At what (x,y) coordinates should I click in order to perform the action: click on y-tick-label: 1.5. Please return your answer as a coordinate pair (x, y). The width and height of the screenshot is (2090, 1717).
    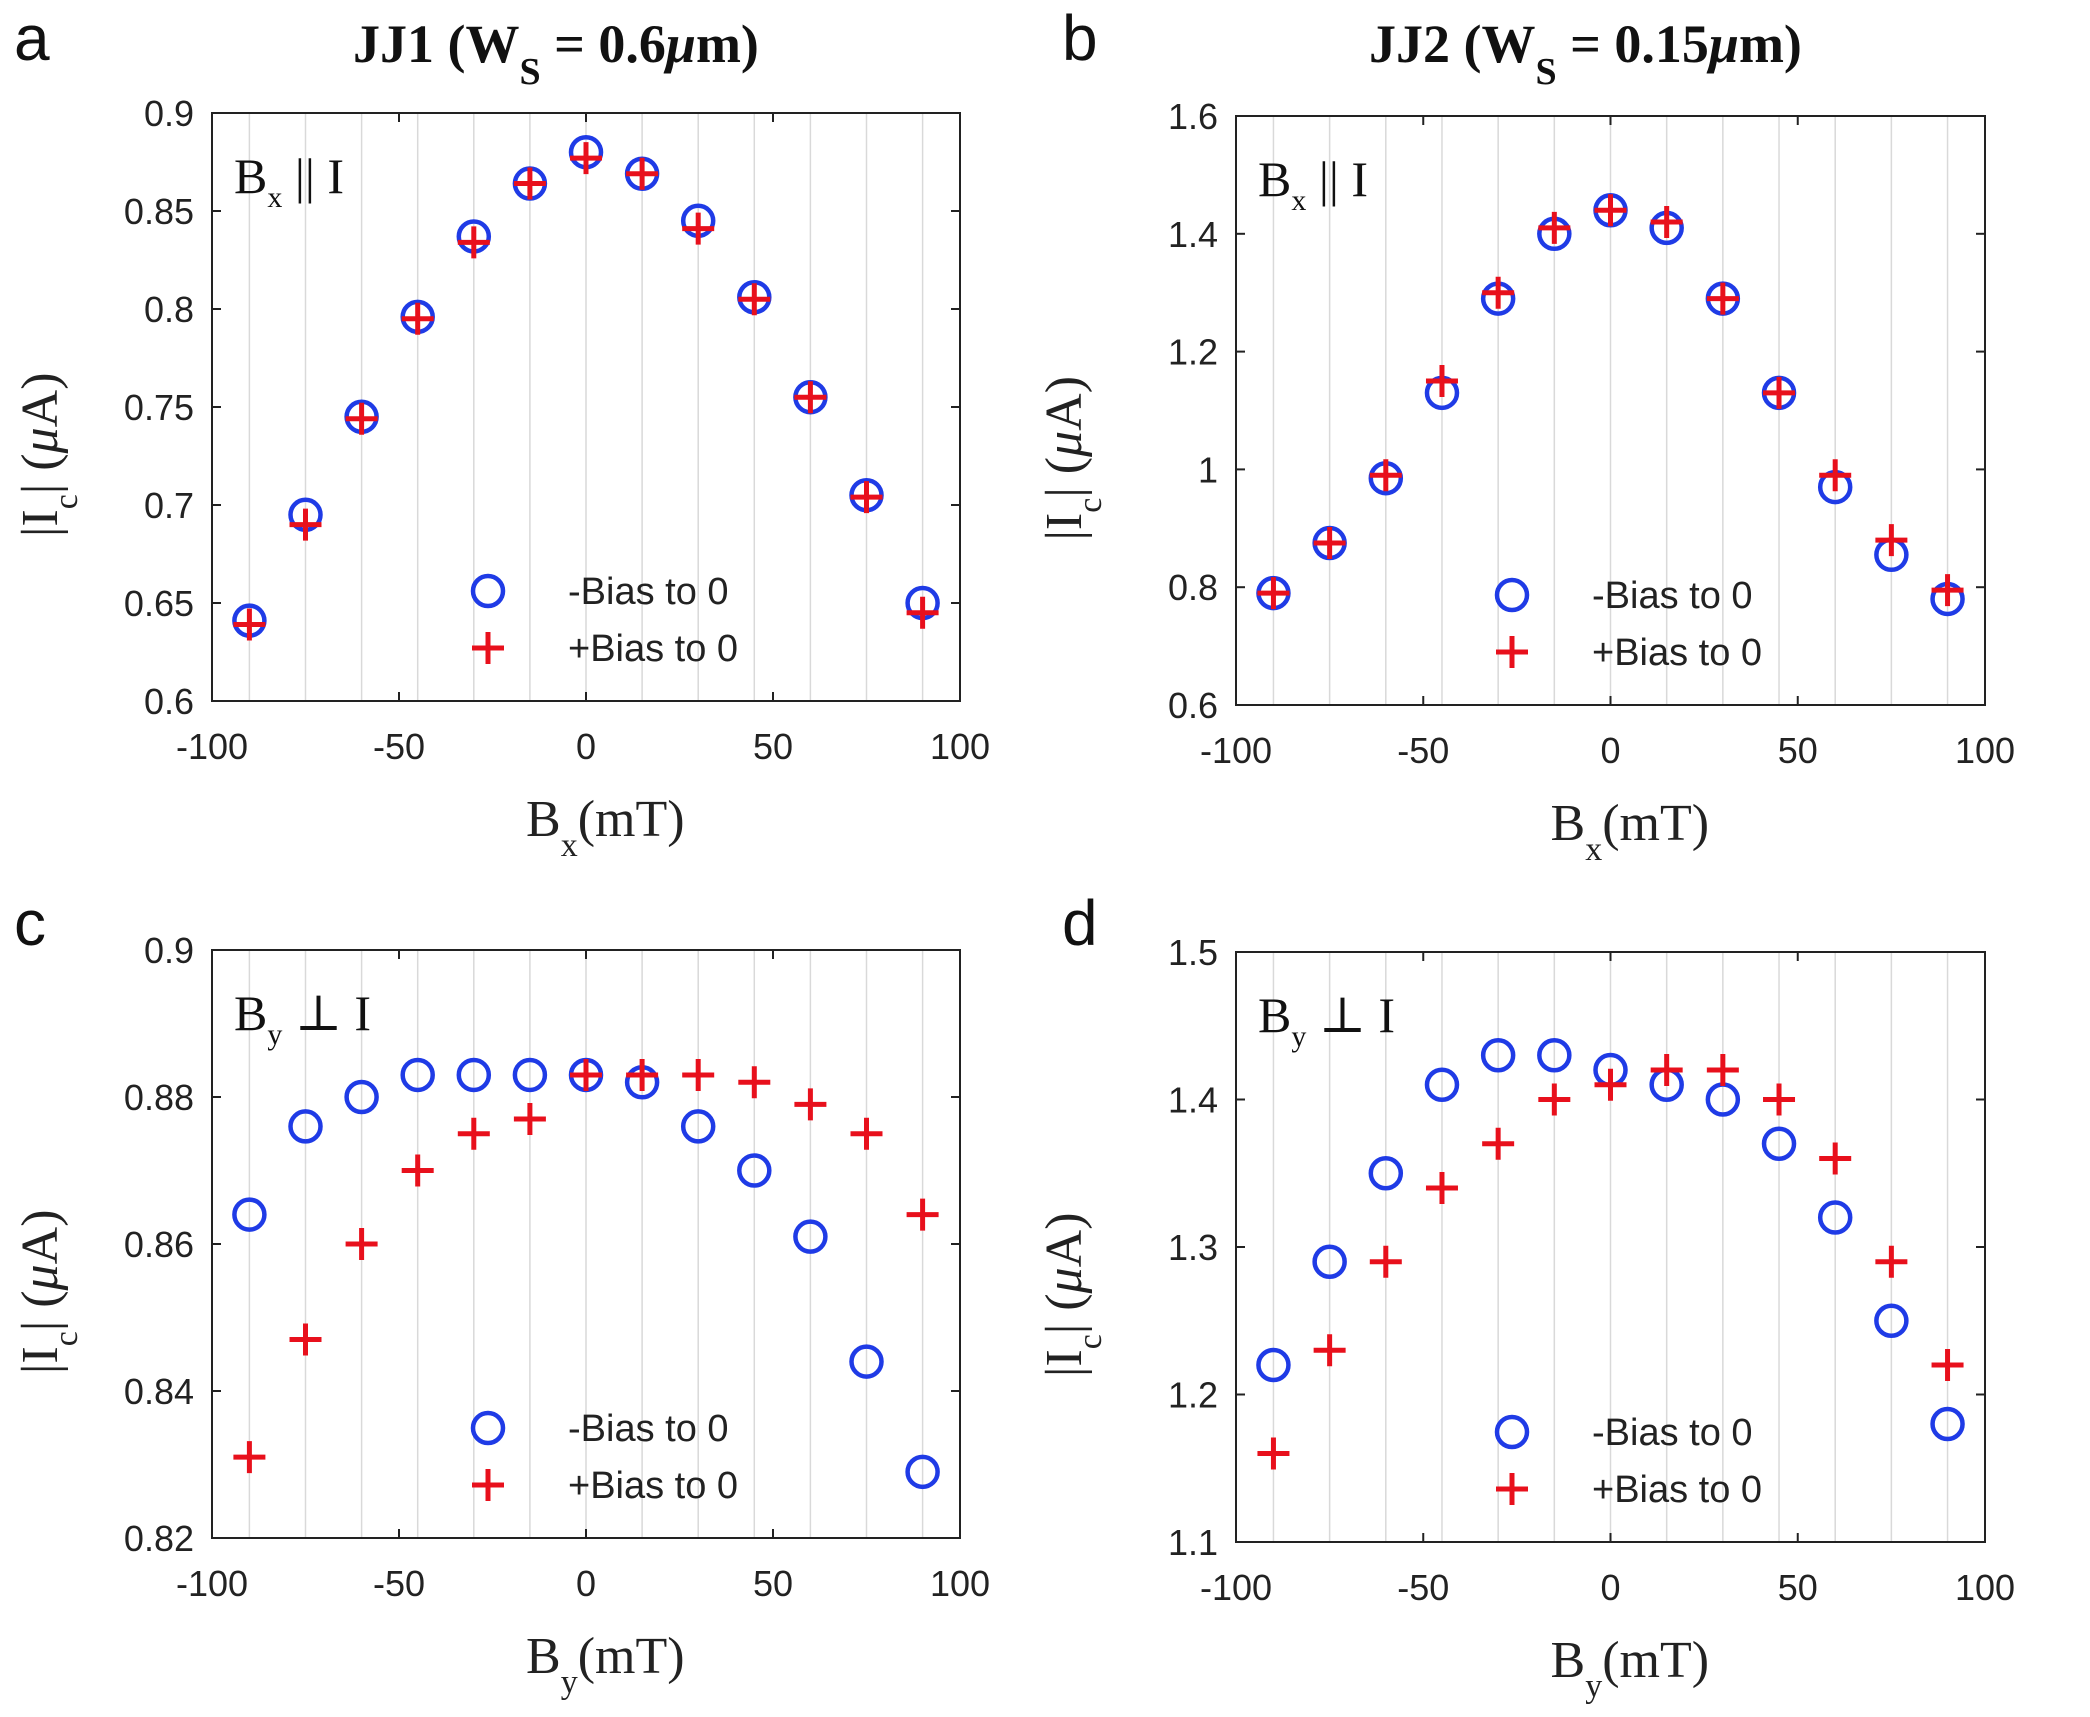
    Looking at the image, I should click on (1193, 952).